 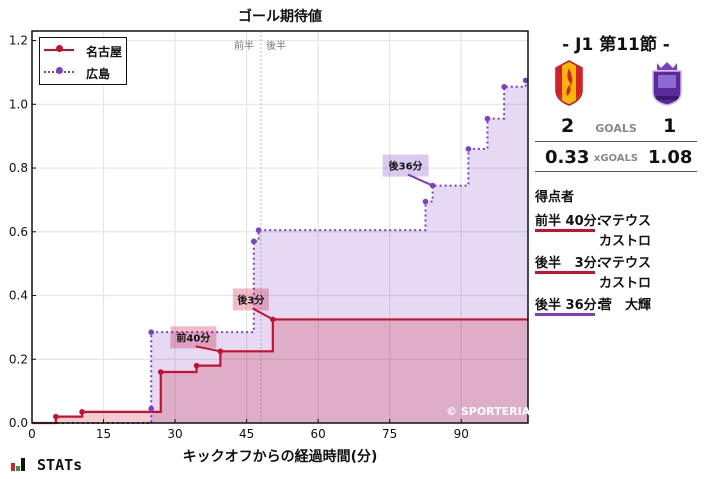 I want to click on second-half-label: 後半, so click(x=276, y=45).